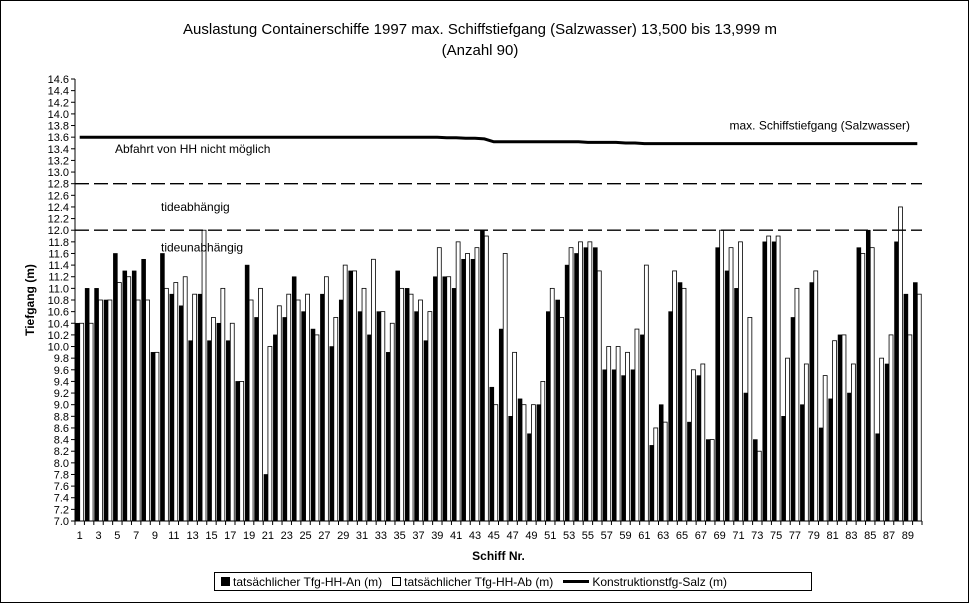 The height and width of the screenshot is (603, 969). What do you see at coordinates (61, 429) in the screenshot?
I see `y-tick-label: 8.6` at bounding box center [61, 429].